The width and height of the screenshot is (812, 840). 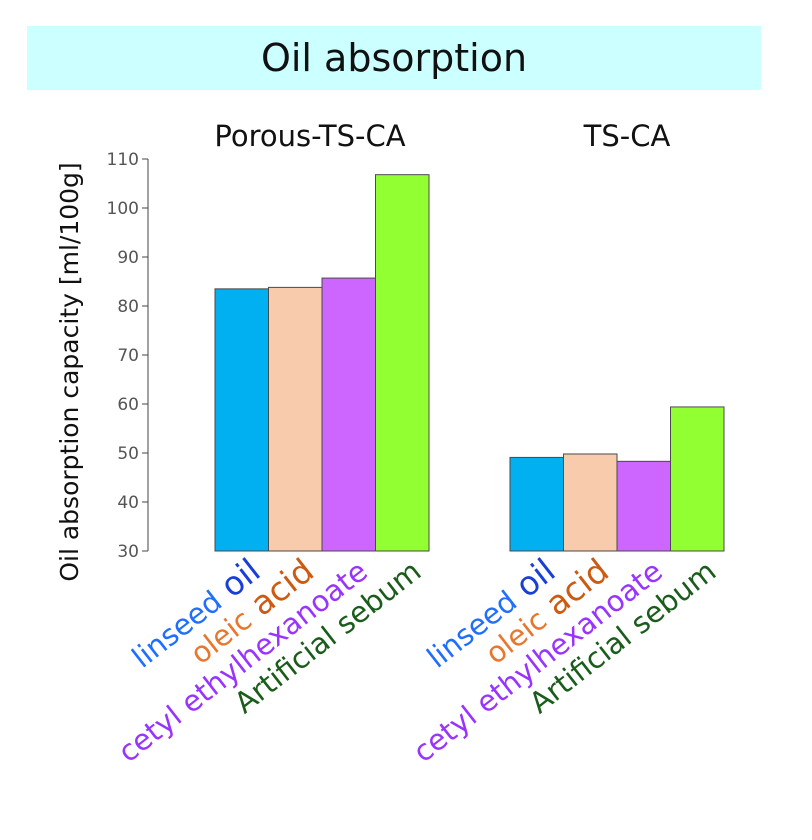 What do you see at coordinates (309, 136) in the screenshot?
I see `panel-title: Porous-TS-CA` at bounding box center [309, 136].